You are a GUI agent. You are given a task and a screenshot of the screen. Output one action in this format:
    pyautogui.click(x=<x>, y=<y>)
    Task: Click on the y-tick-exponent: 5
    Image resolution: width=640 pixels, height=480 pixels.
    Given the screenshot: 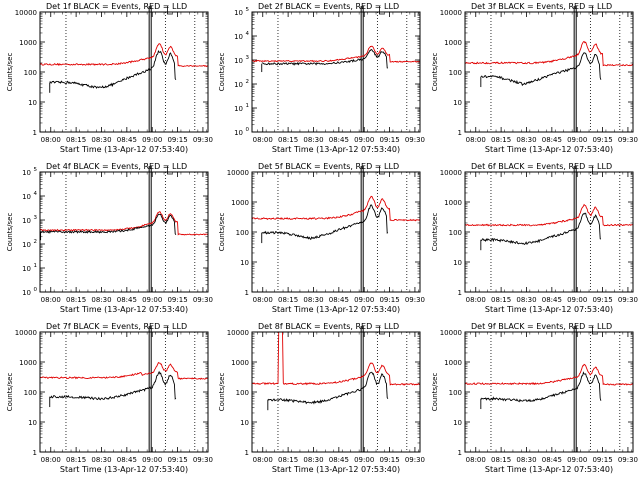 What is the action you would take?
    pyautogui.click(x=36, y=170)
    